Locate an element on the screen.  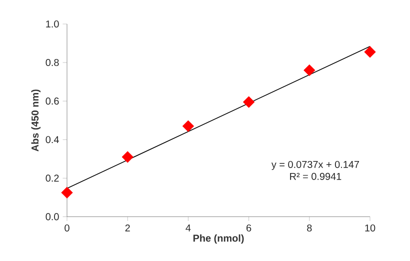
x-tick-label: 0 is located at coordinates (67, 228).